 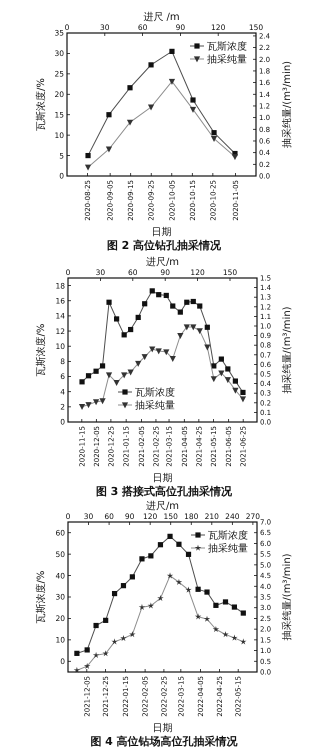 I want to click on x-axis-title: 进尺 /m, so click(x=161, y=17).